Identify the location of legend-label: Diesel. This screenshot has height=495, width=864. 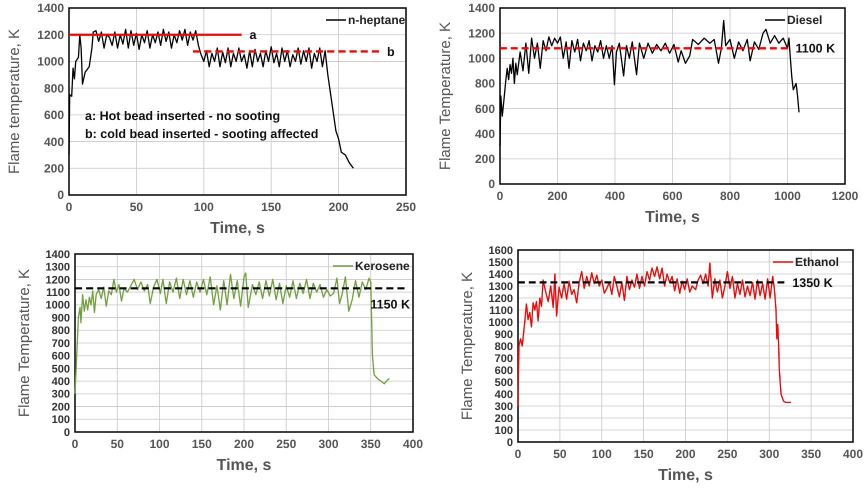
(804, 20).